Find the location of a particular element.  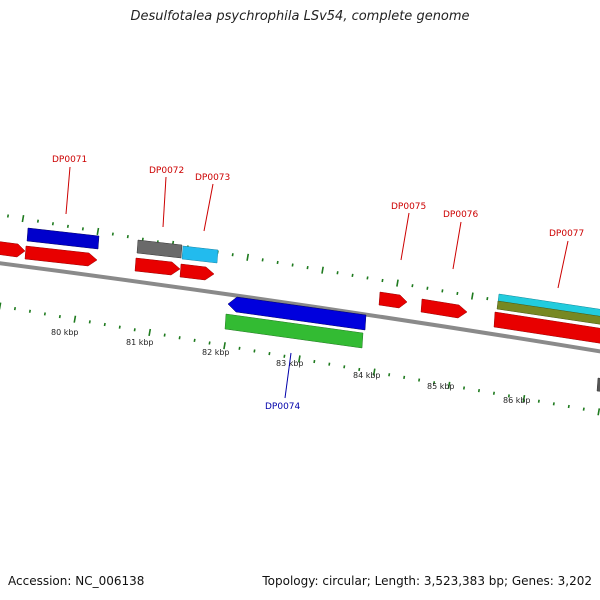

feature-green-DP0074 is located at coordinates (294, 331).